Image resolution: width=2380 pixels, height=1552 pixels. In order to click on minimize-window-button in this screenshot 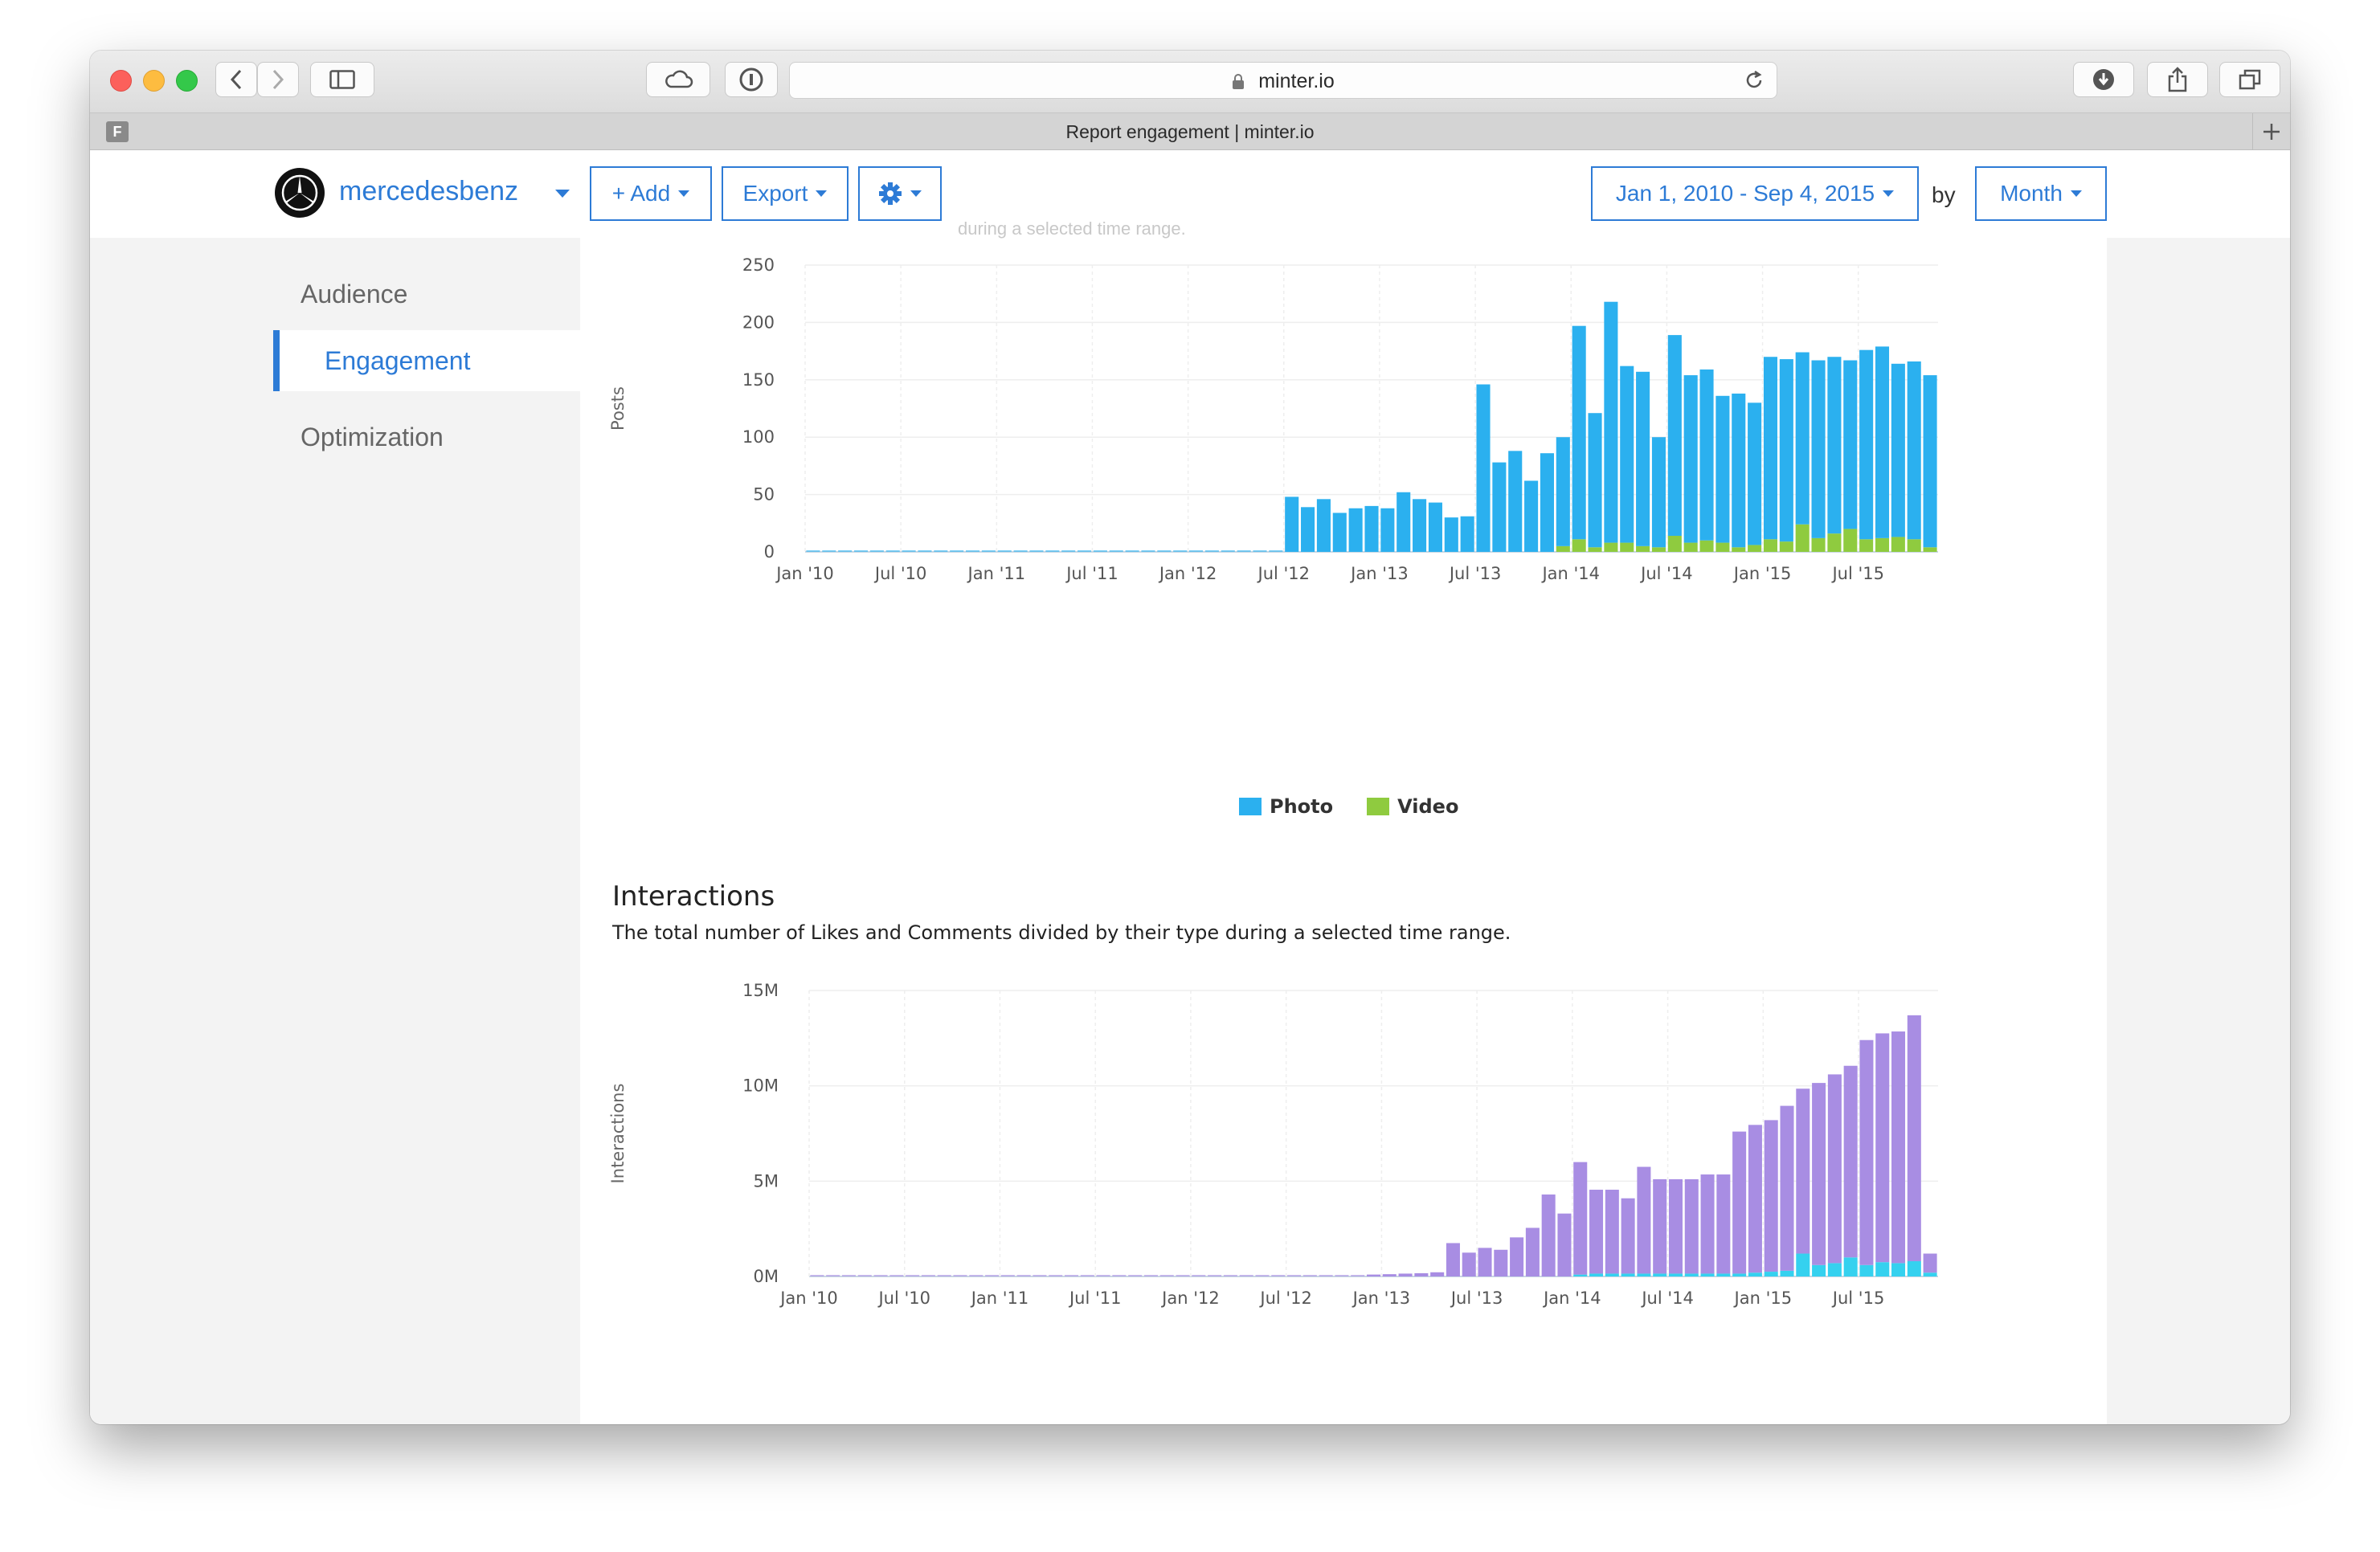, I will do `click(154, 81)`.